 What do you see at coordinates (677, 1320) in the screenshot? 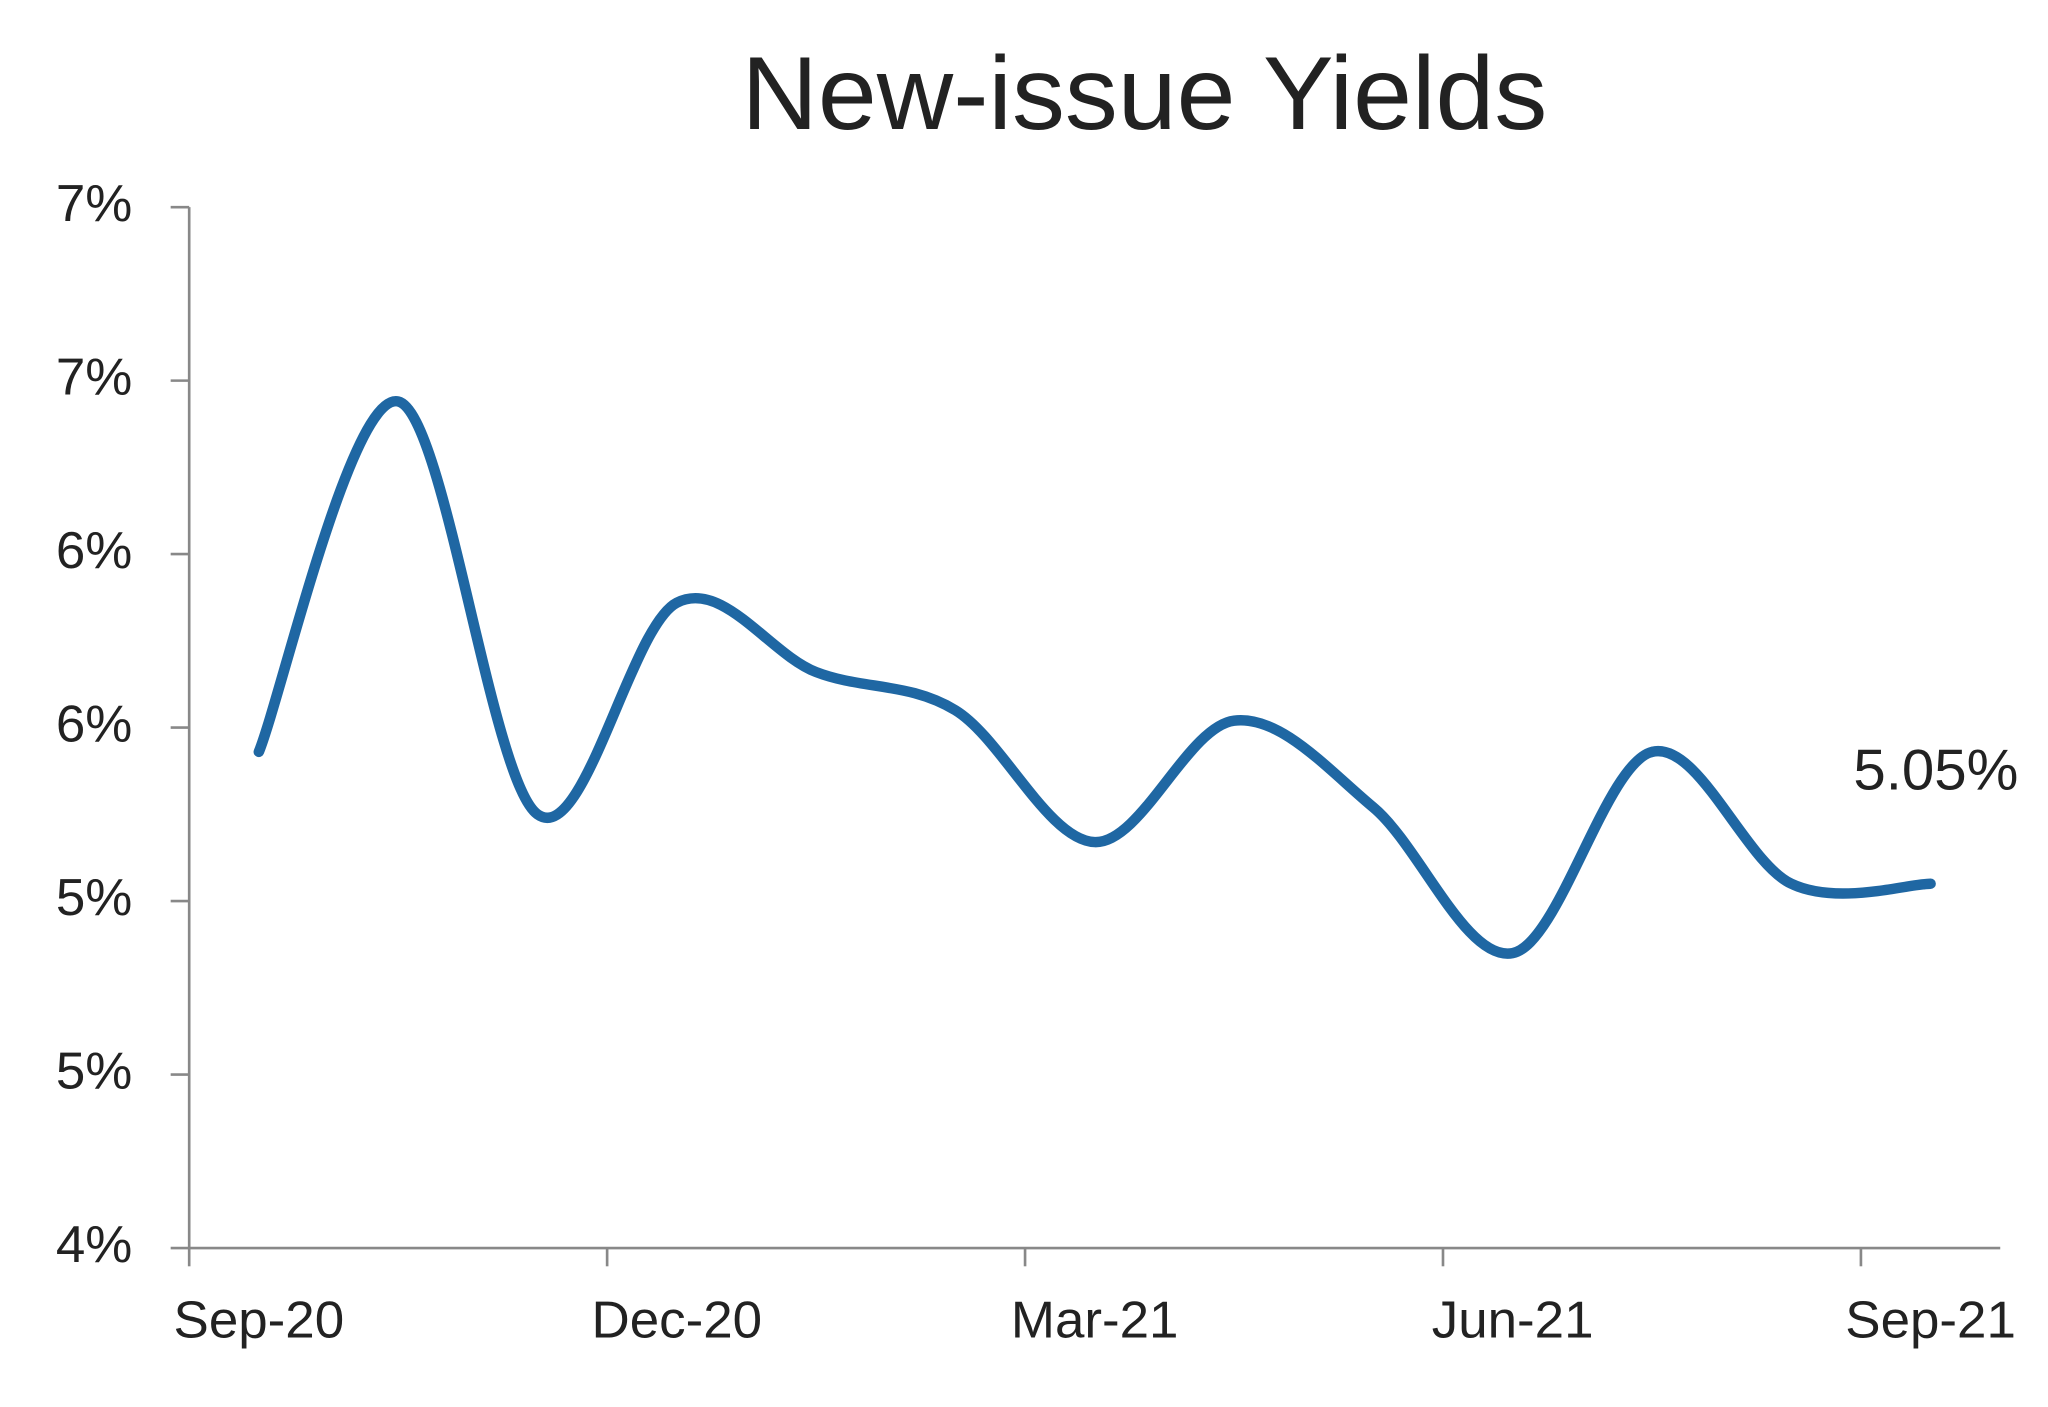
I see `x-tick-label: Dec-20` at bounding box center [677, 1320].